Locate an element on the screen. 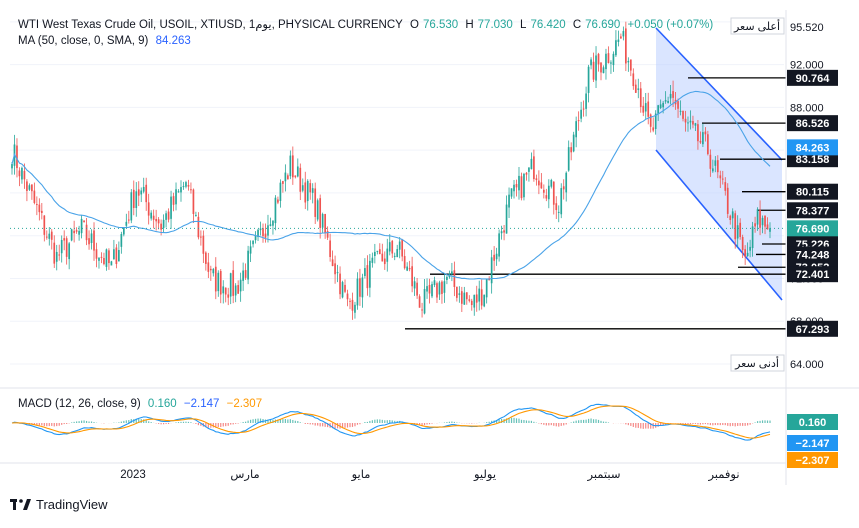 The image size is (859, 528). macd-axis-box is located at coordinates (812, 443).